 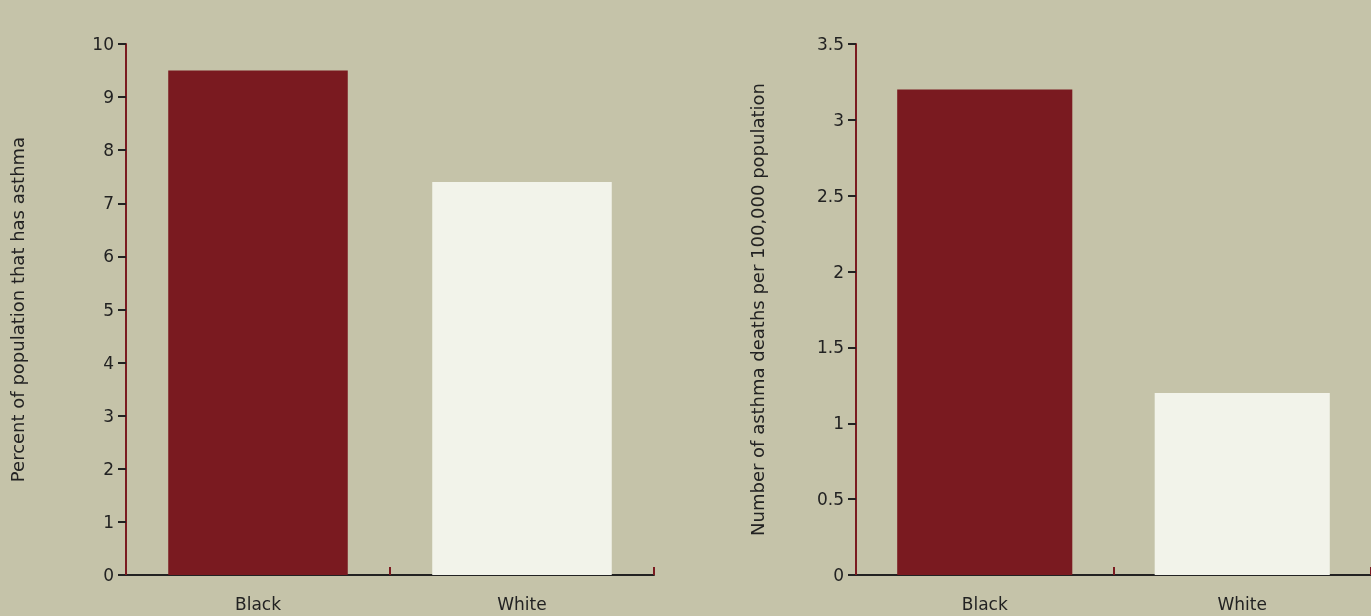 What do you see at coordinates (108, 150) in the screenshot?
I see `y-tick-label: 8` at bounding box center [108, 150].